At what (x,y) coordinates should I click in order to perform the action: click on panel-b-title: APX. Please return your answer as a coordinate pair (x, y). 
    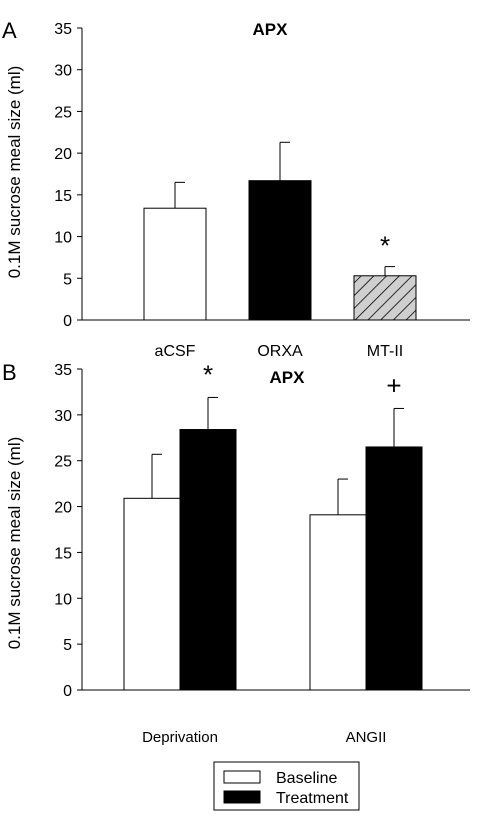
    Looking at the image, I should click on (288, 377).